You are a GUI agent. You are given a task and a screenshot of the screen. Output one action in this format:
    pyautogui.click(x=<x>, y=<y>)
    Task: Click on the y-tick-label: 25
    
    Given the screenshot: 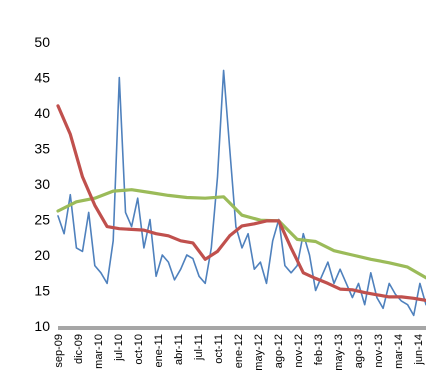 What is the action you would take?
    pyautogui.click(x=42, y=220)
    